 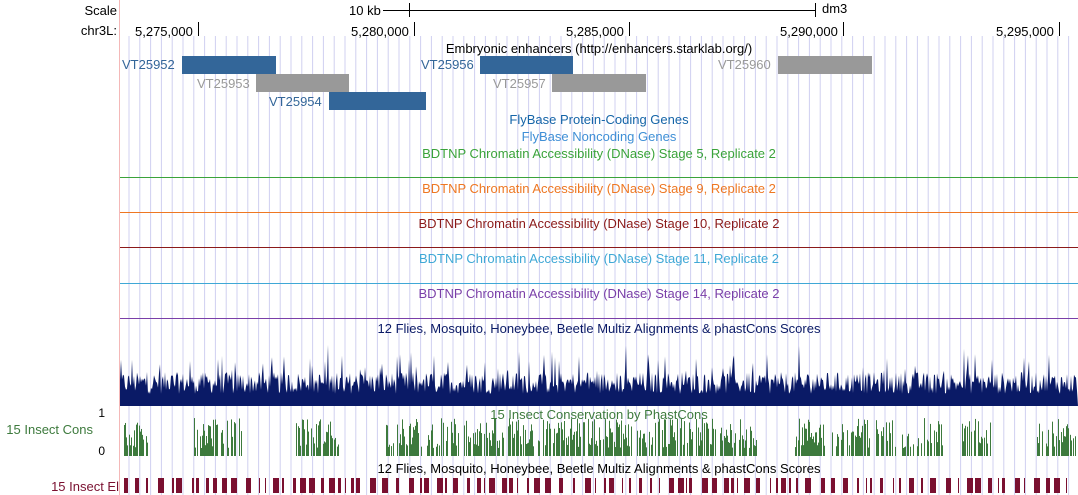 What do you see at coordinates (1025, 31) in the screenshot?
I see `ruler-position-5: 5,295,000` at bounding box center [1025, 31].